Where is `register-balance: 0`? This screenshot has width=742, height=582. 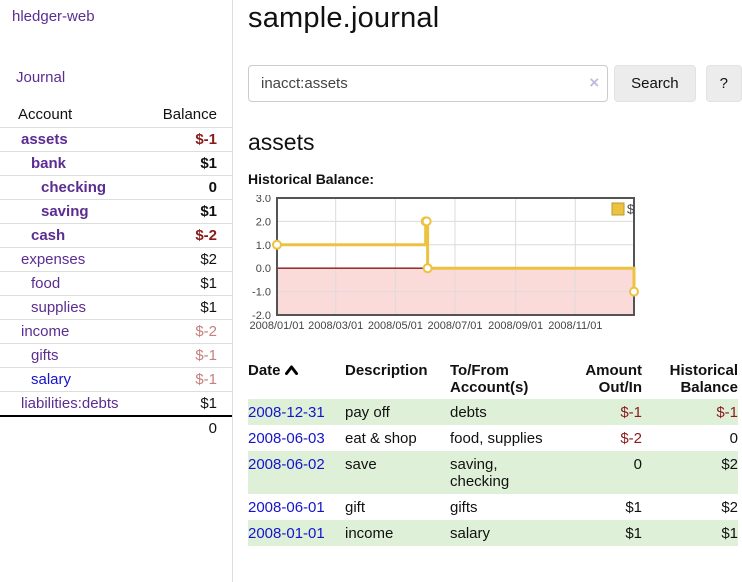 register-balance: 0 is located at coordinates (733, 438).